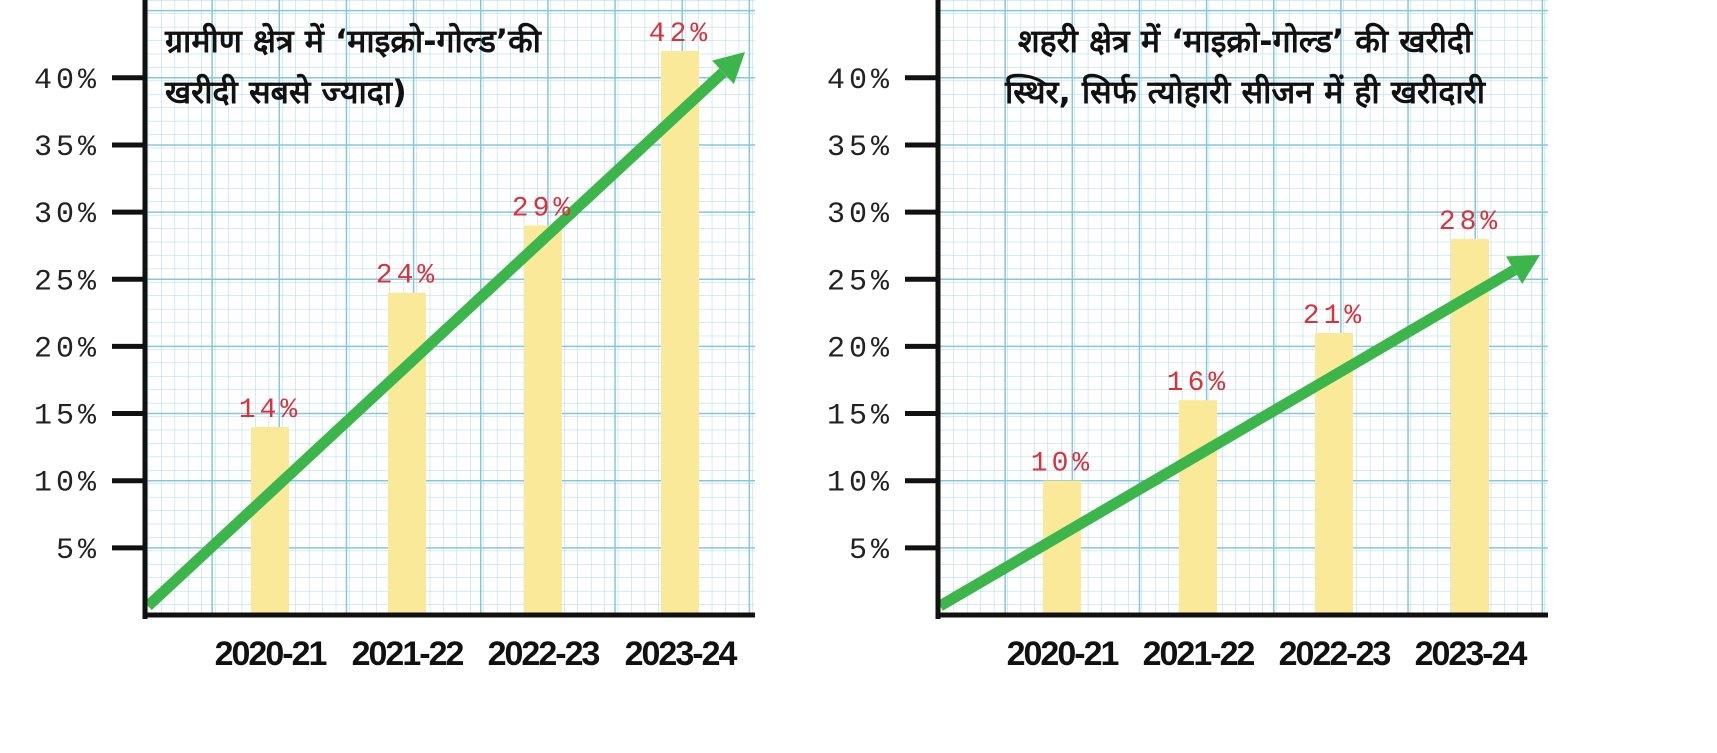 The height and width of the screenshot is (753, 1717). Describe the element at coordinates (353, 41) in the screenshot. I see `chart-title-line: ग्रामीण क्षेत्र में ‘माइक्रो-गोल्ड’की` at that location.